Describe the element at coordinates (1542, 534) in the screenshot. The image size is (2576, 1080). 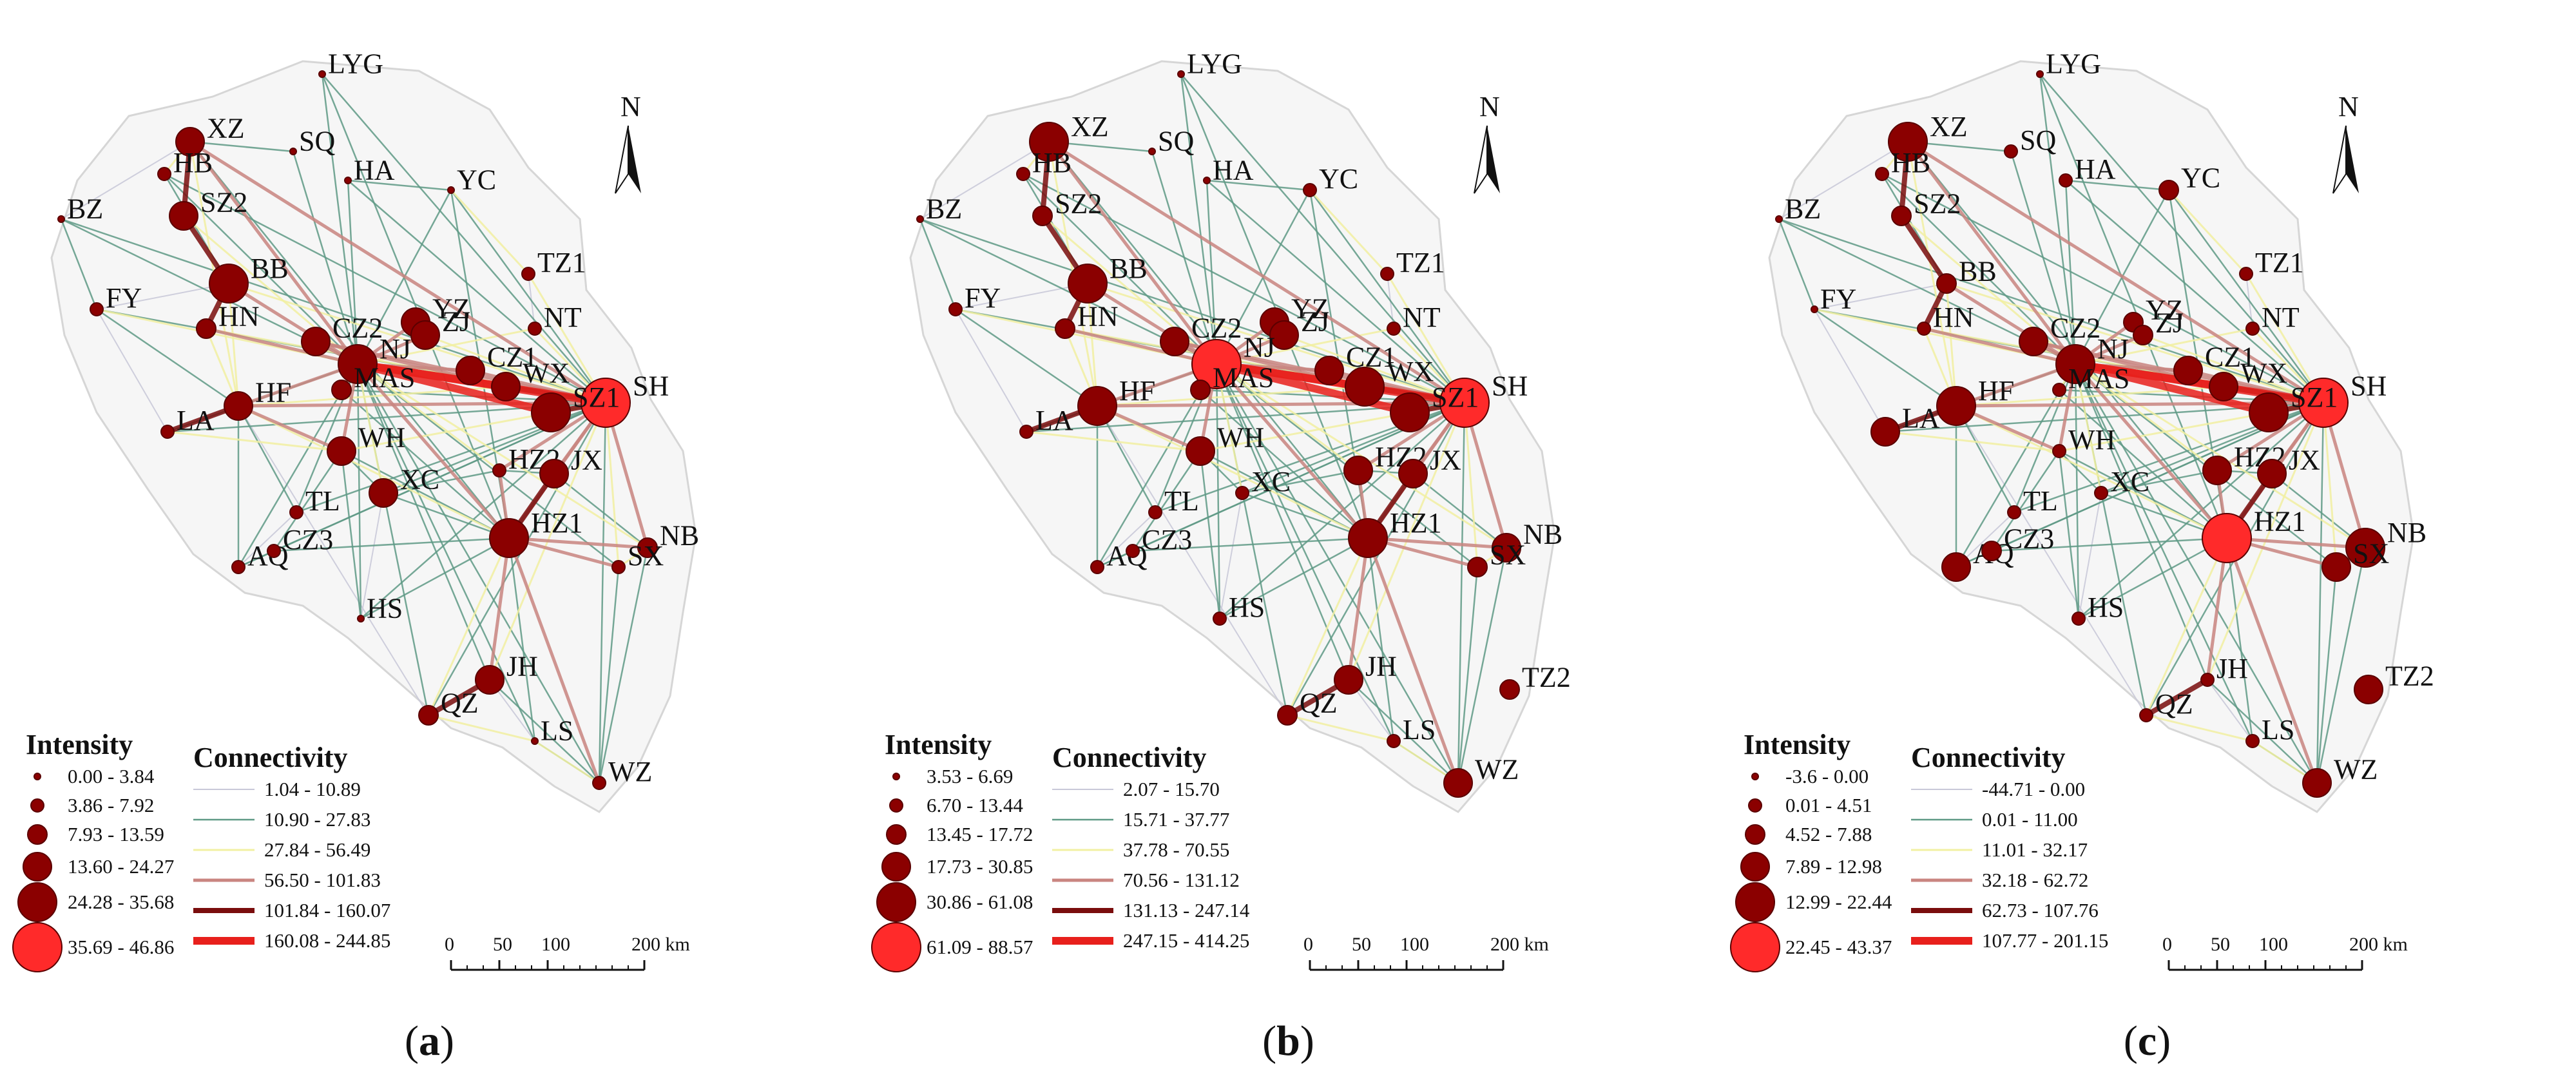
I see `city-label-NB: NB` at that location.